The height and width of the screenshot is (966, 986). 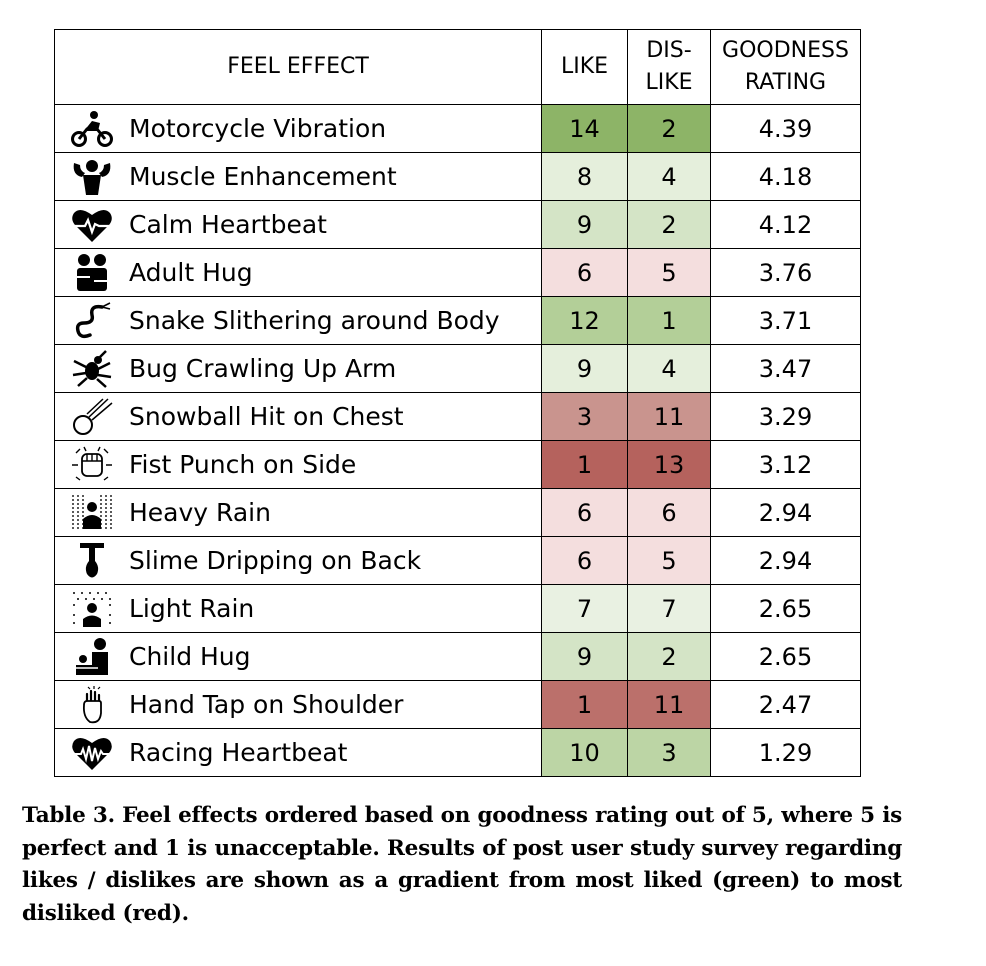 I want to click on effect-label: Muscle Enhancement, so click(x=263, y=176).